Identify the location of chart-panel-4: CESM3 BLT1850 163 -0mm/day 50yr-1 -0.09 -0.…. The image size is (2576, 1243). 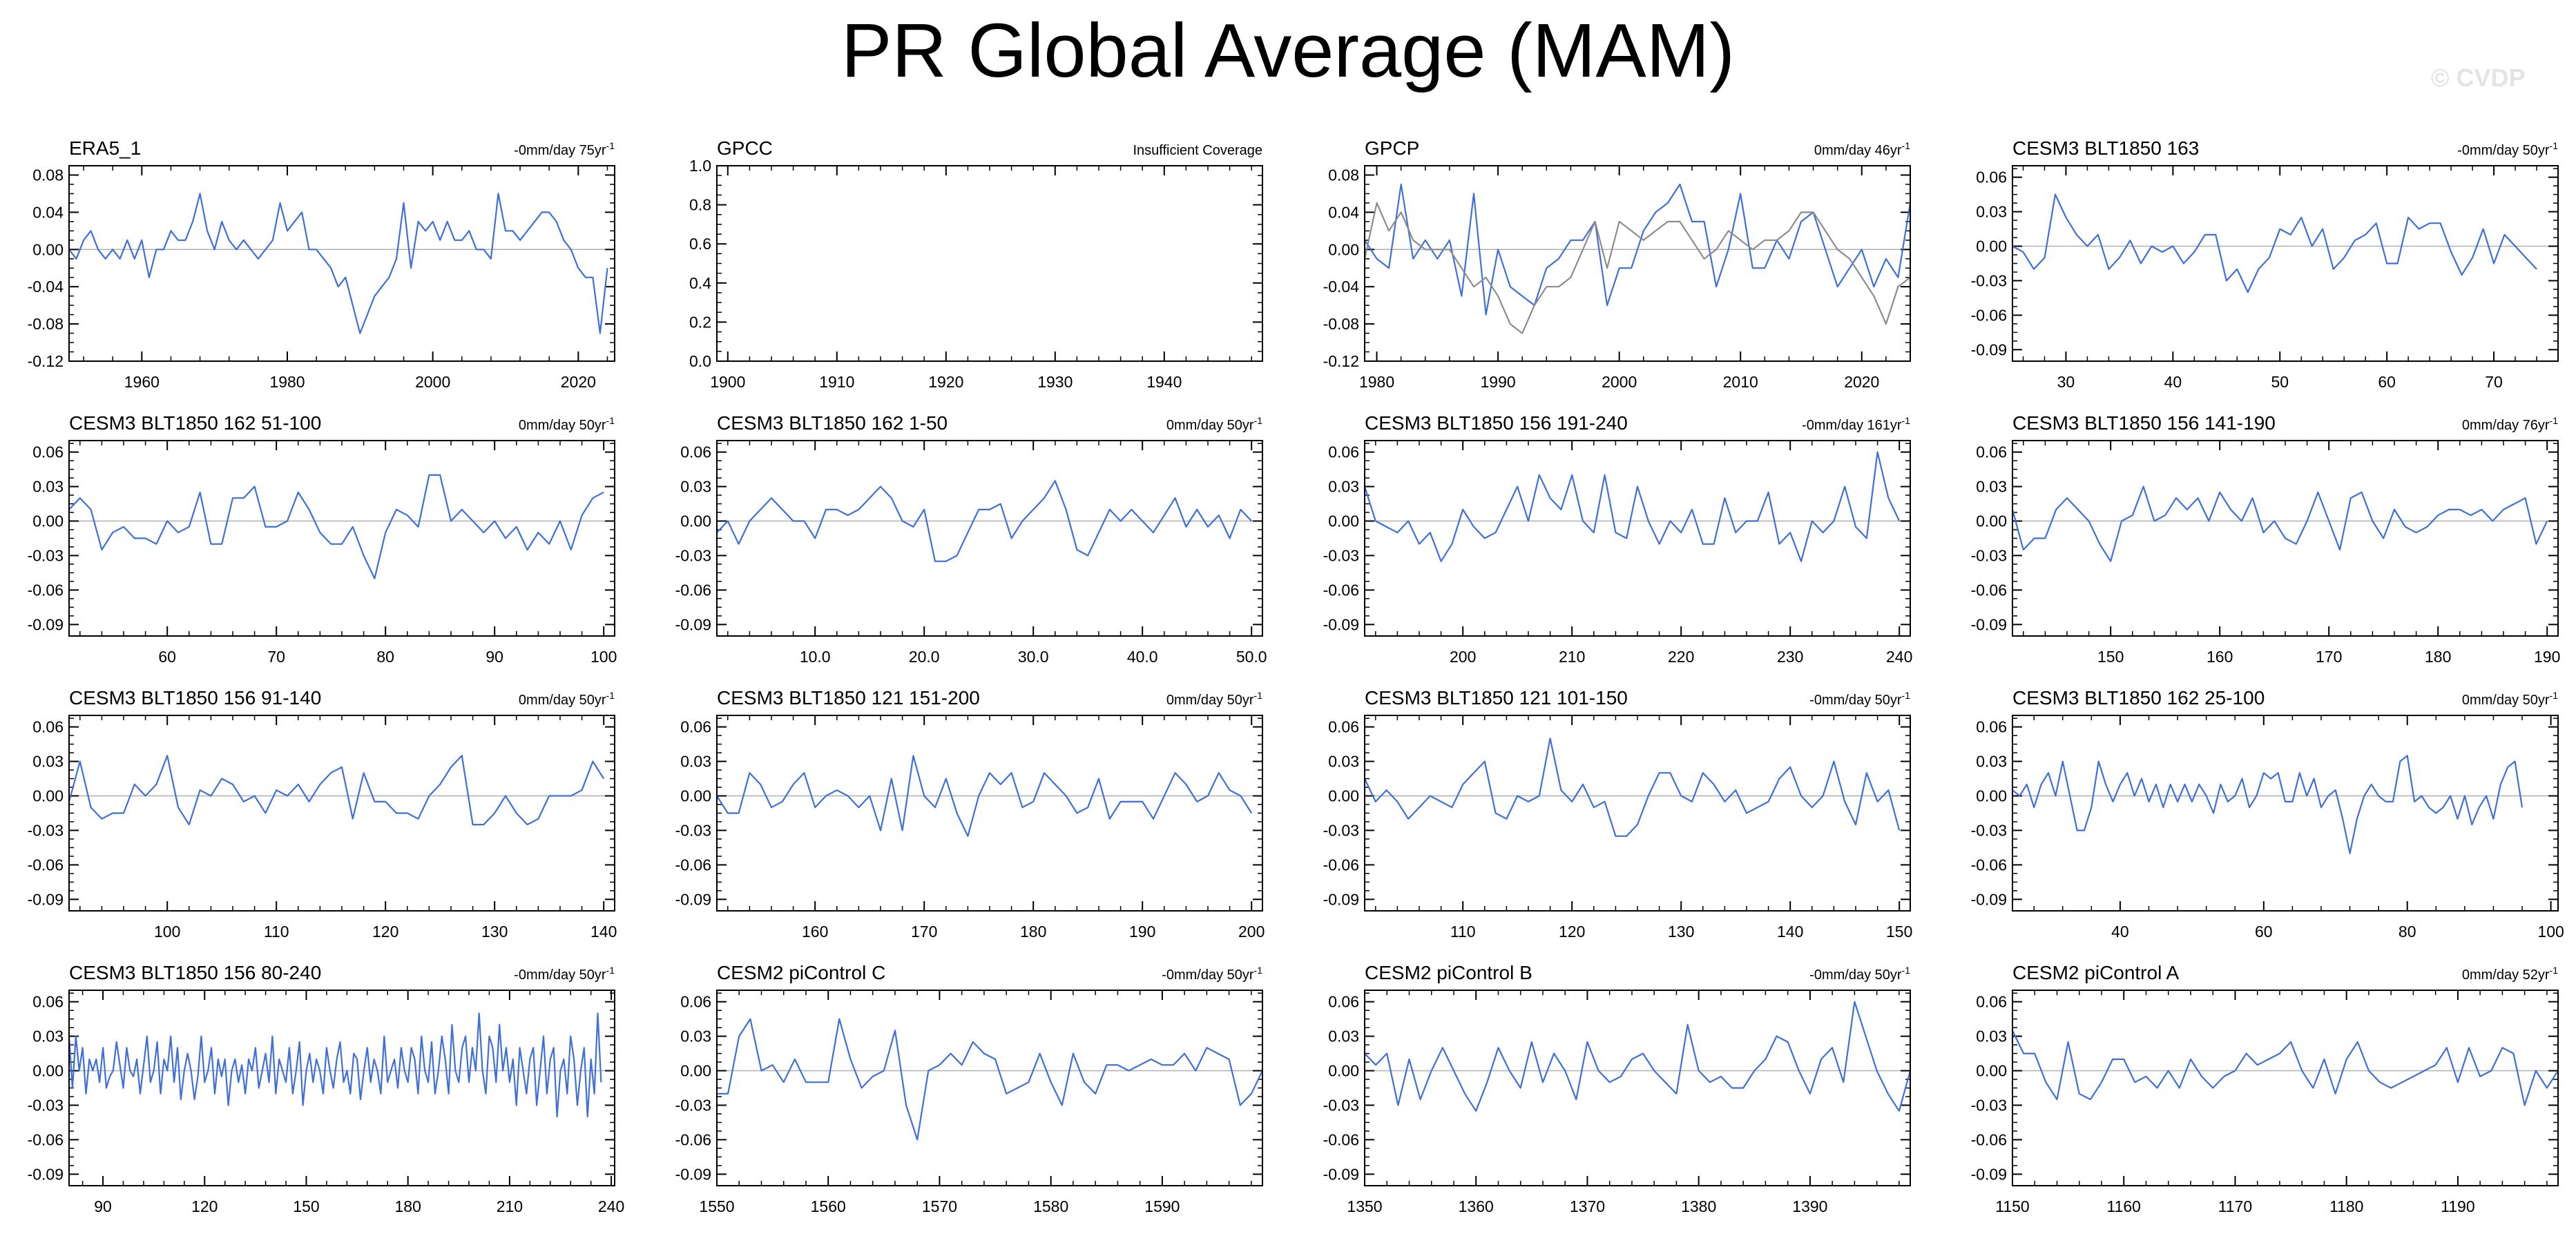
(2265, 264).